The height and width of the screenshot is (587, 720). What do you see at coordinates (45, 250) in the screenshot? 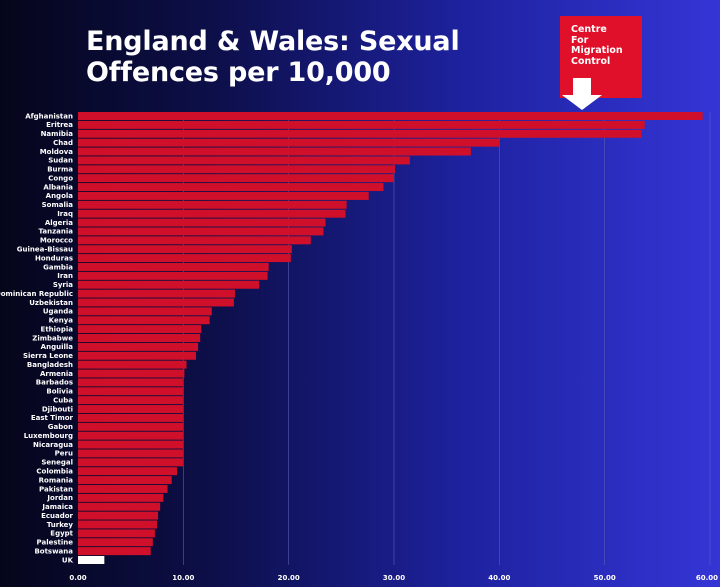
I see `category-label: Guinea-Bissau` at bounding box center [45, 250].